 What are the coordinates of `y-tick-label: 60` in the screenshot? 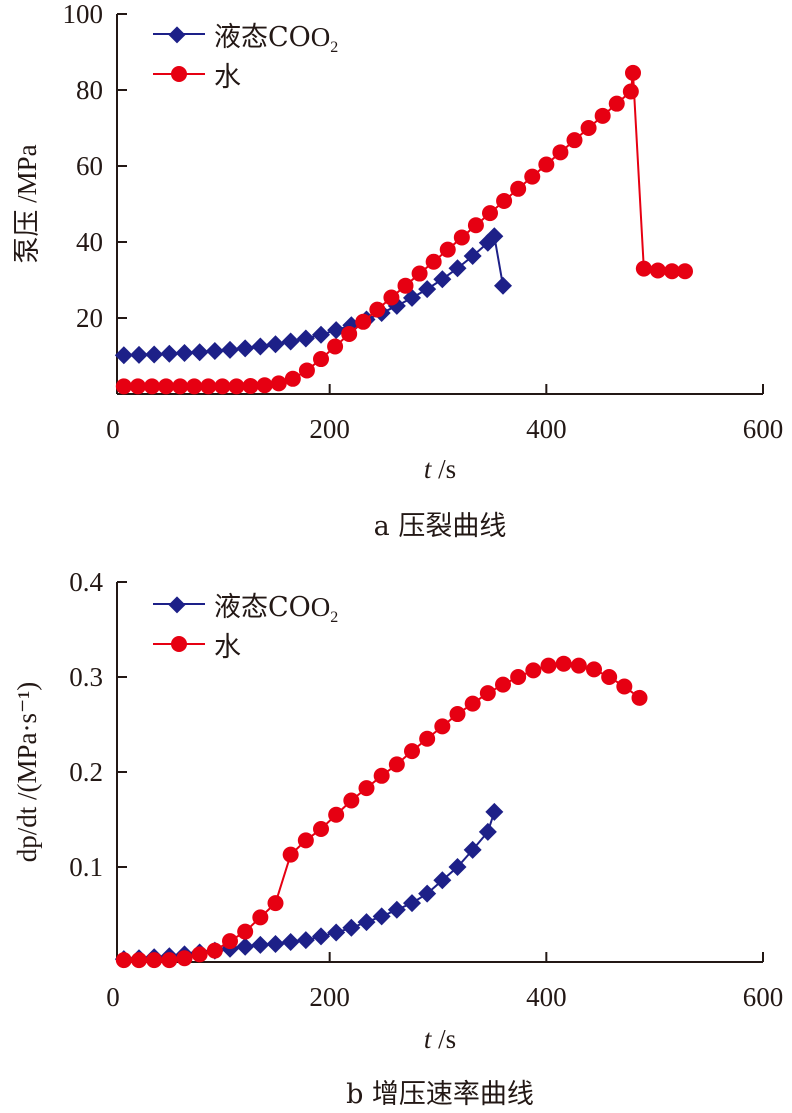 It's located at (89, 166).